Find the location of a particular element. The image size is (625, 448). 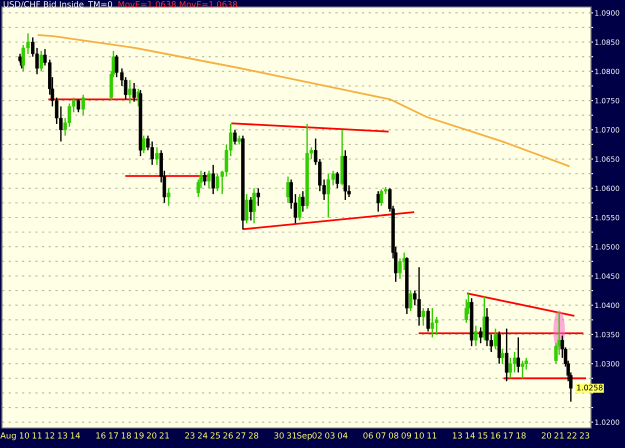

x-tick-label: 31 is located at coordinates (291, 435).